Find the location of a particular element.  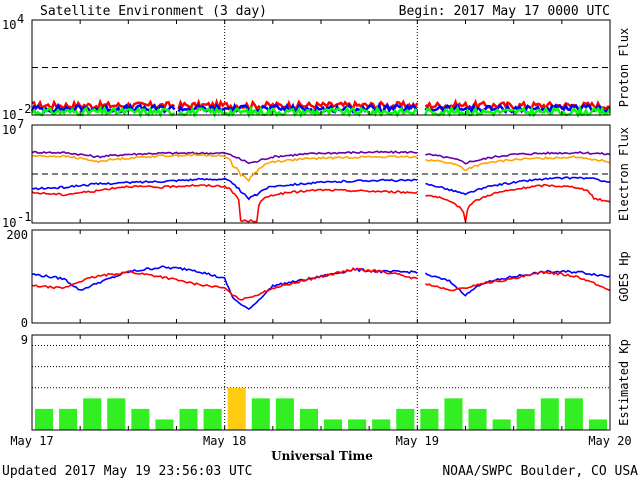

begin-time: Begin: 2017 May 17 0000 UTC is located at coordinates (504, 11).